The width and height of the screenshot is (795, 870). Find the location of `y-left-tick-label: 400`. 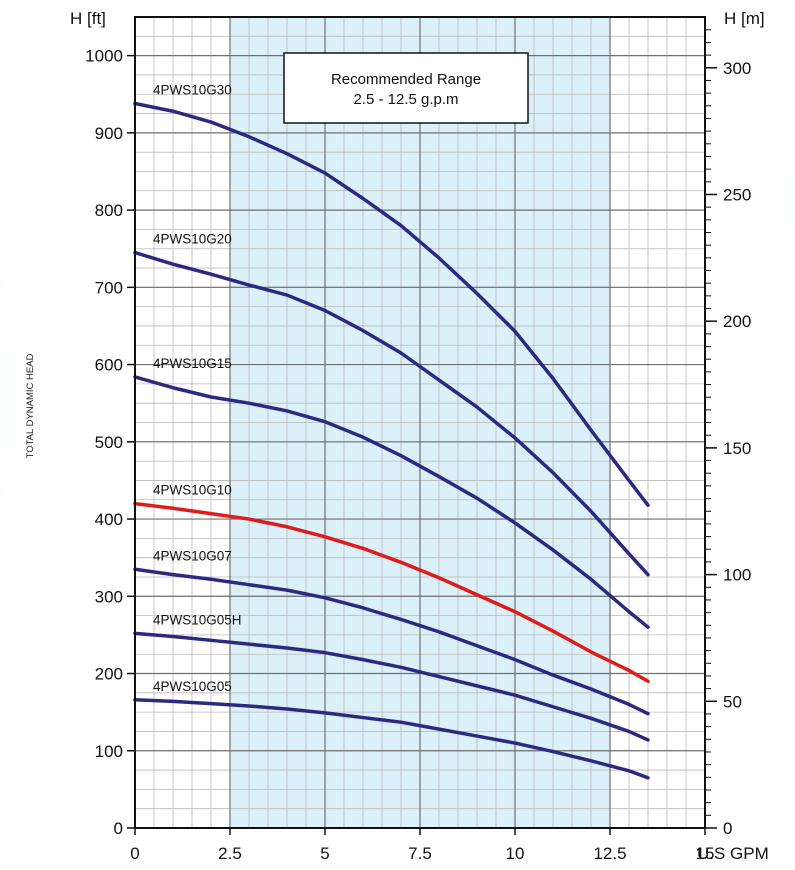

y-left-tick-label: 400 is located at coordinates (109, 519).